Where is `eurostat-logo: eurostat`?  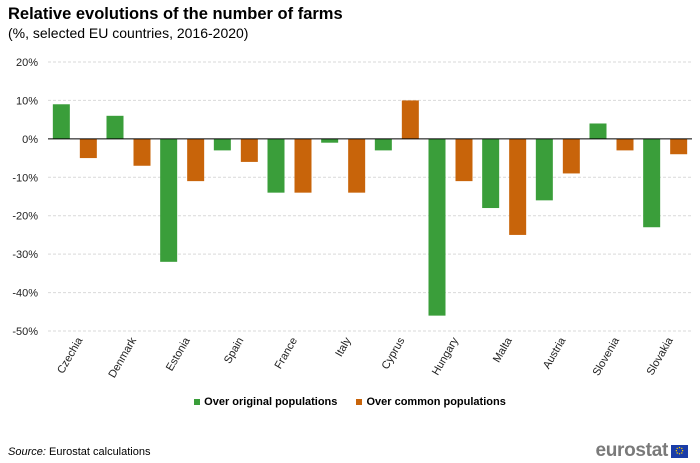 eurostat-logo: eurostat is located at coordinates (641, 451).